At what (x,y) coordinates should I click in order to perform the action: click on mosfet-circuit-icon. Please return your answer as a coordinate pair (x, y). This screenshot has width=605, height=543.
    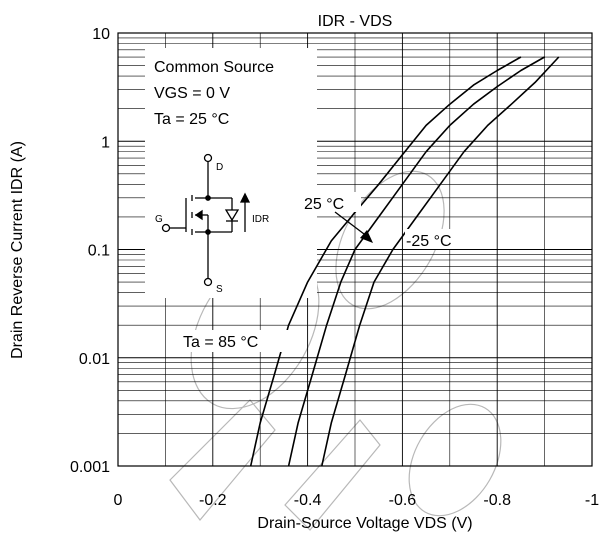
    Looking at the image, I should click on (206, 220).